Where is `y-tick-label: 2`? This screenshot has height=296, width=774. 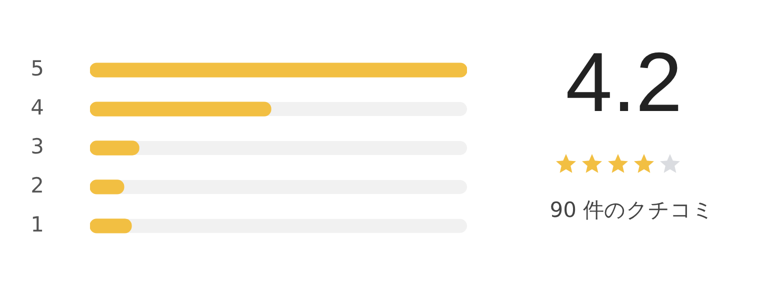
y-tick-label: 2 is located at coordinates (37, 185).